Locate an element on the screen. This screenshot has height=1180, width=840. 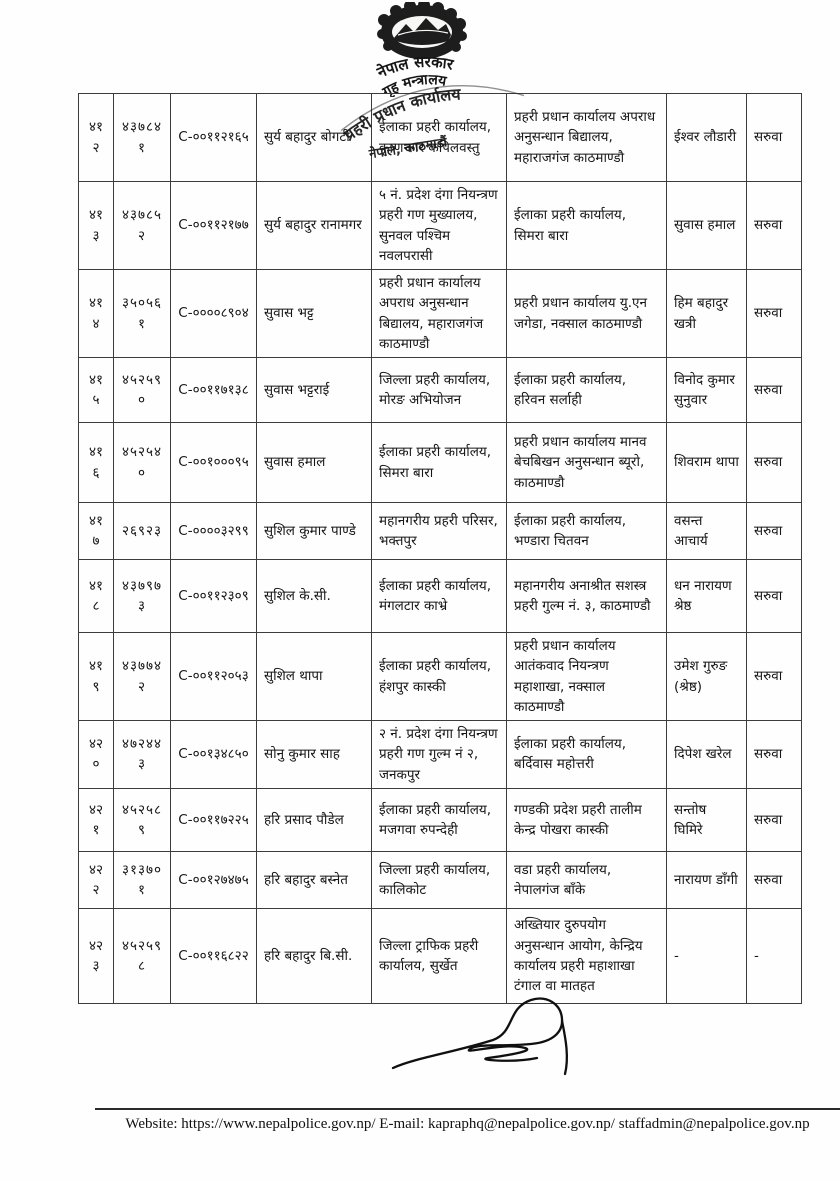
cell-citizenship-code: C-००००३२९९ is located at coordinates (213, 531).